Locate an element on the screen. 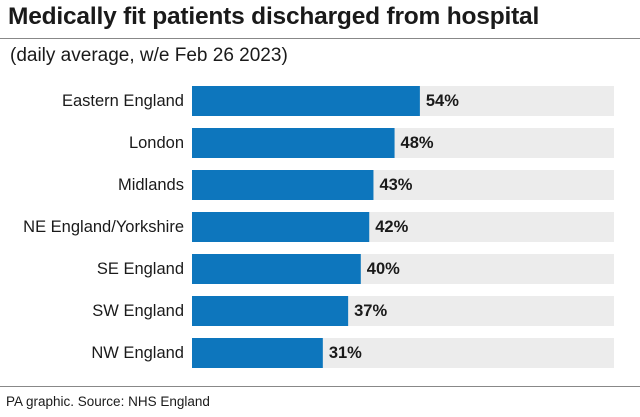  data-label: 43% is located at coordinates (395, 185).